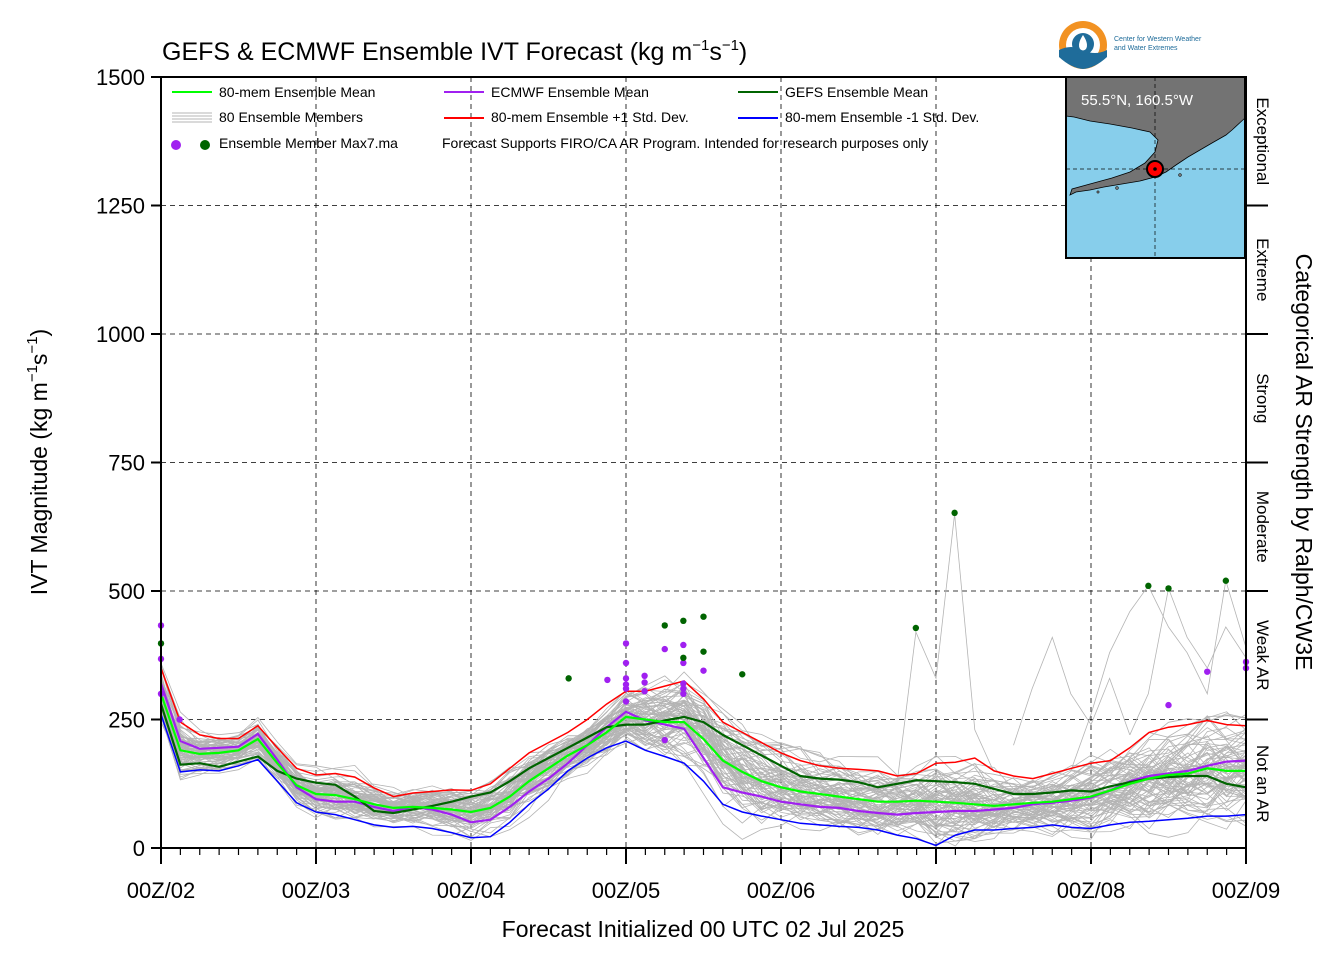 The image size is (1336, 962). Describe the element at coordinates (161, 890) in the screenshot. I see `x-tick-label: 00Z/02` at that location.